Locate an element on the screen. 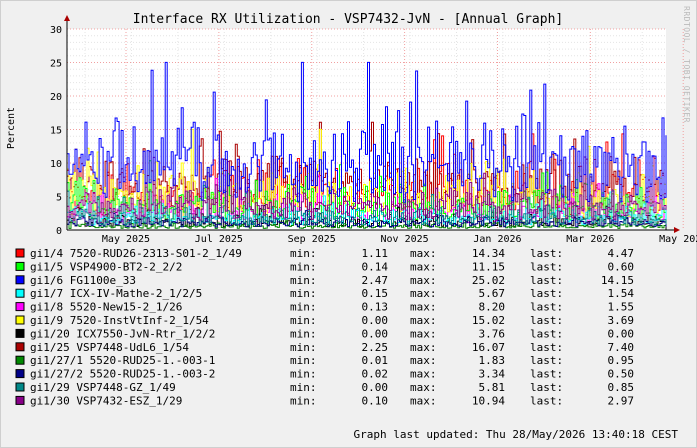  legend-series-name: gi1/4 7520-RUD26-2313-S01-2_1/49 is located at coordinates (136, 253).